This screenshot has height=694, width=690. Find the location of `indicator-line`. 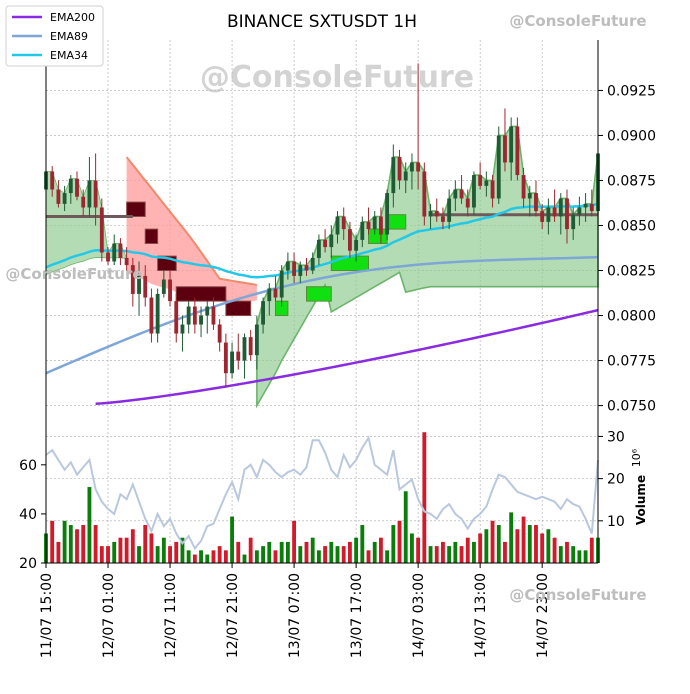

indicator-line is located at coordinates (322, 493).